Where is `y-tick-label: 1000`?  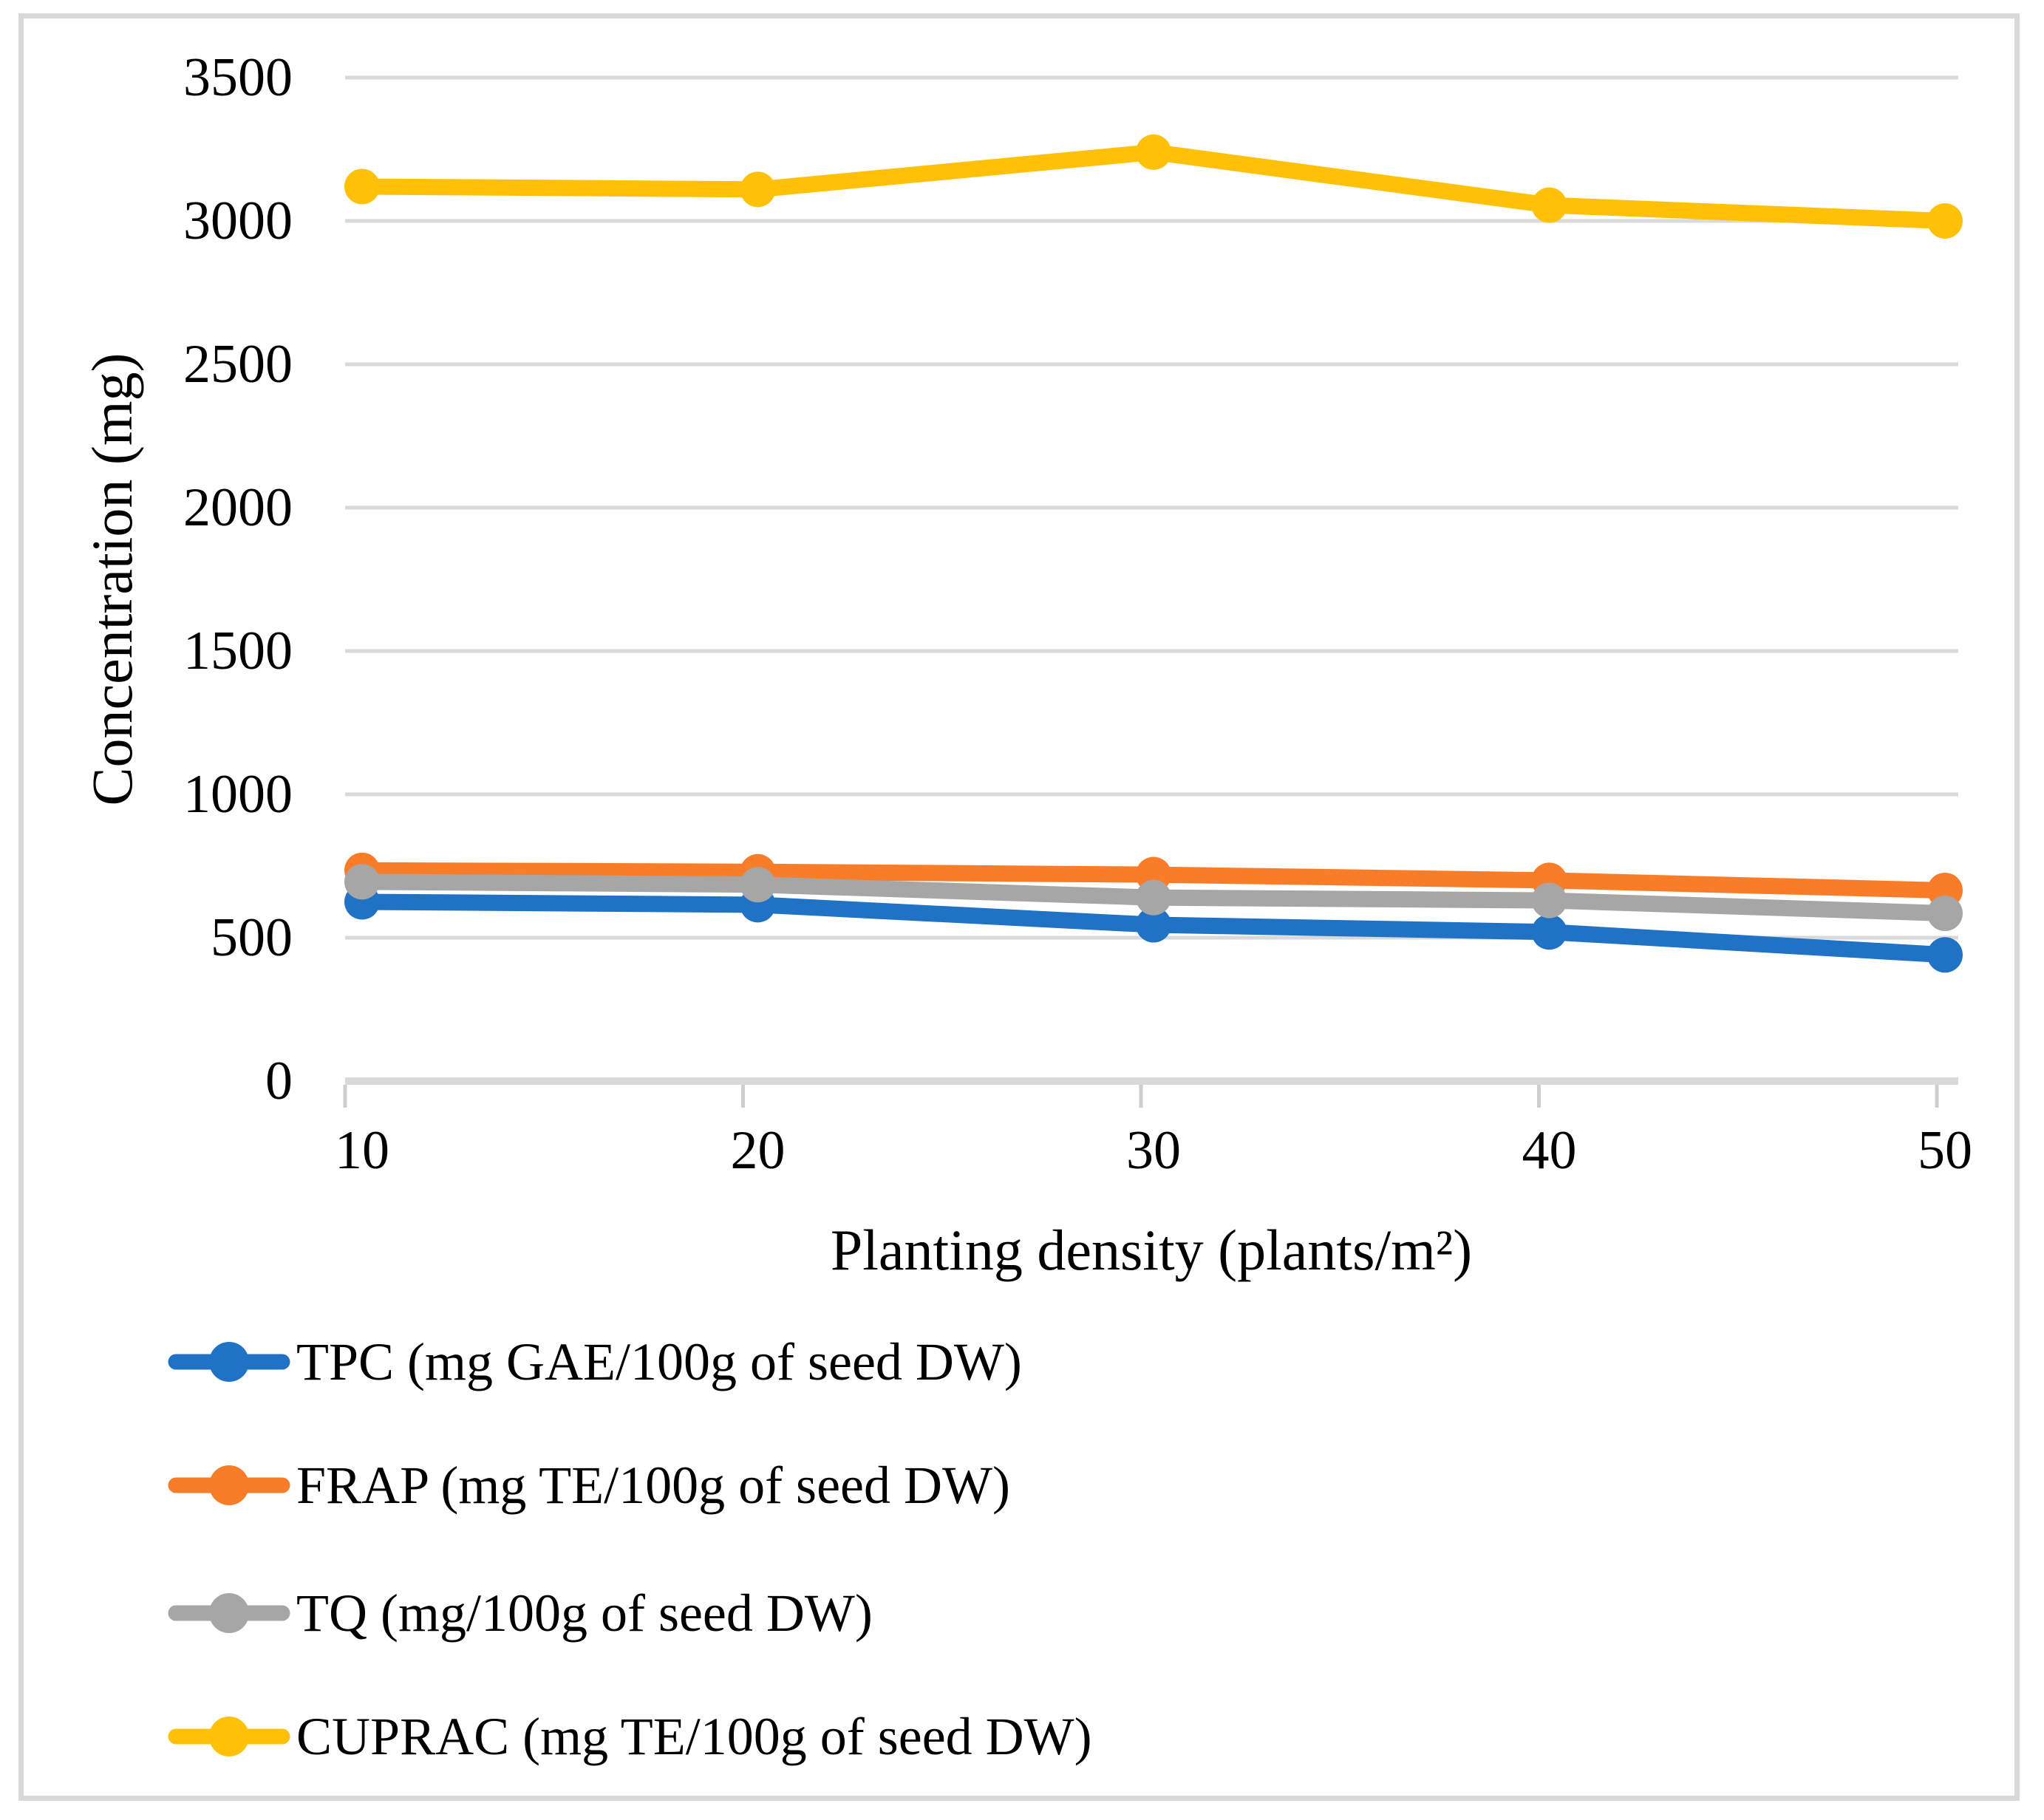
y-tick-label: 1000 is located at coordinates (238, 795).